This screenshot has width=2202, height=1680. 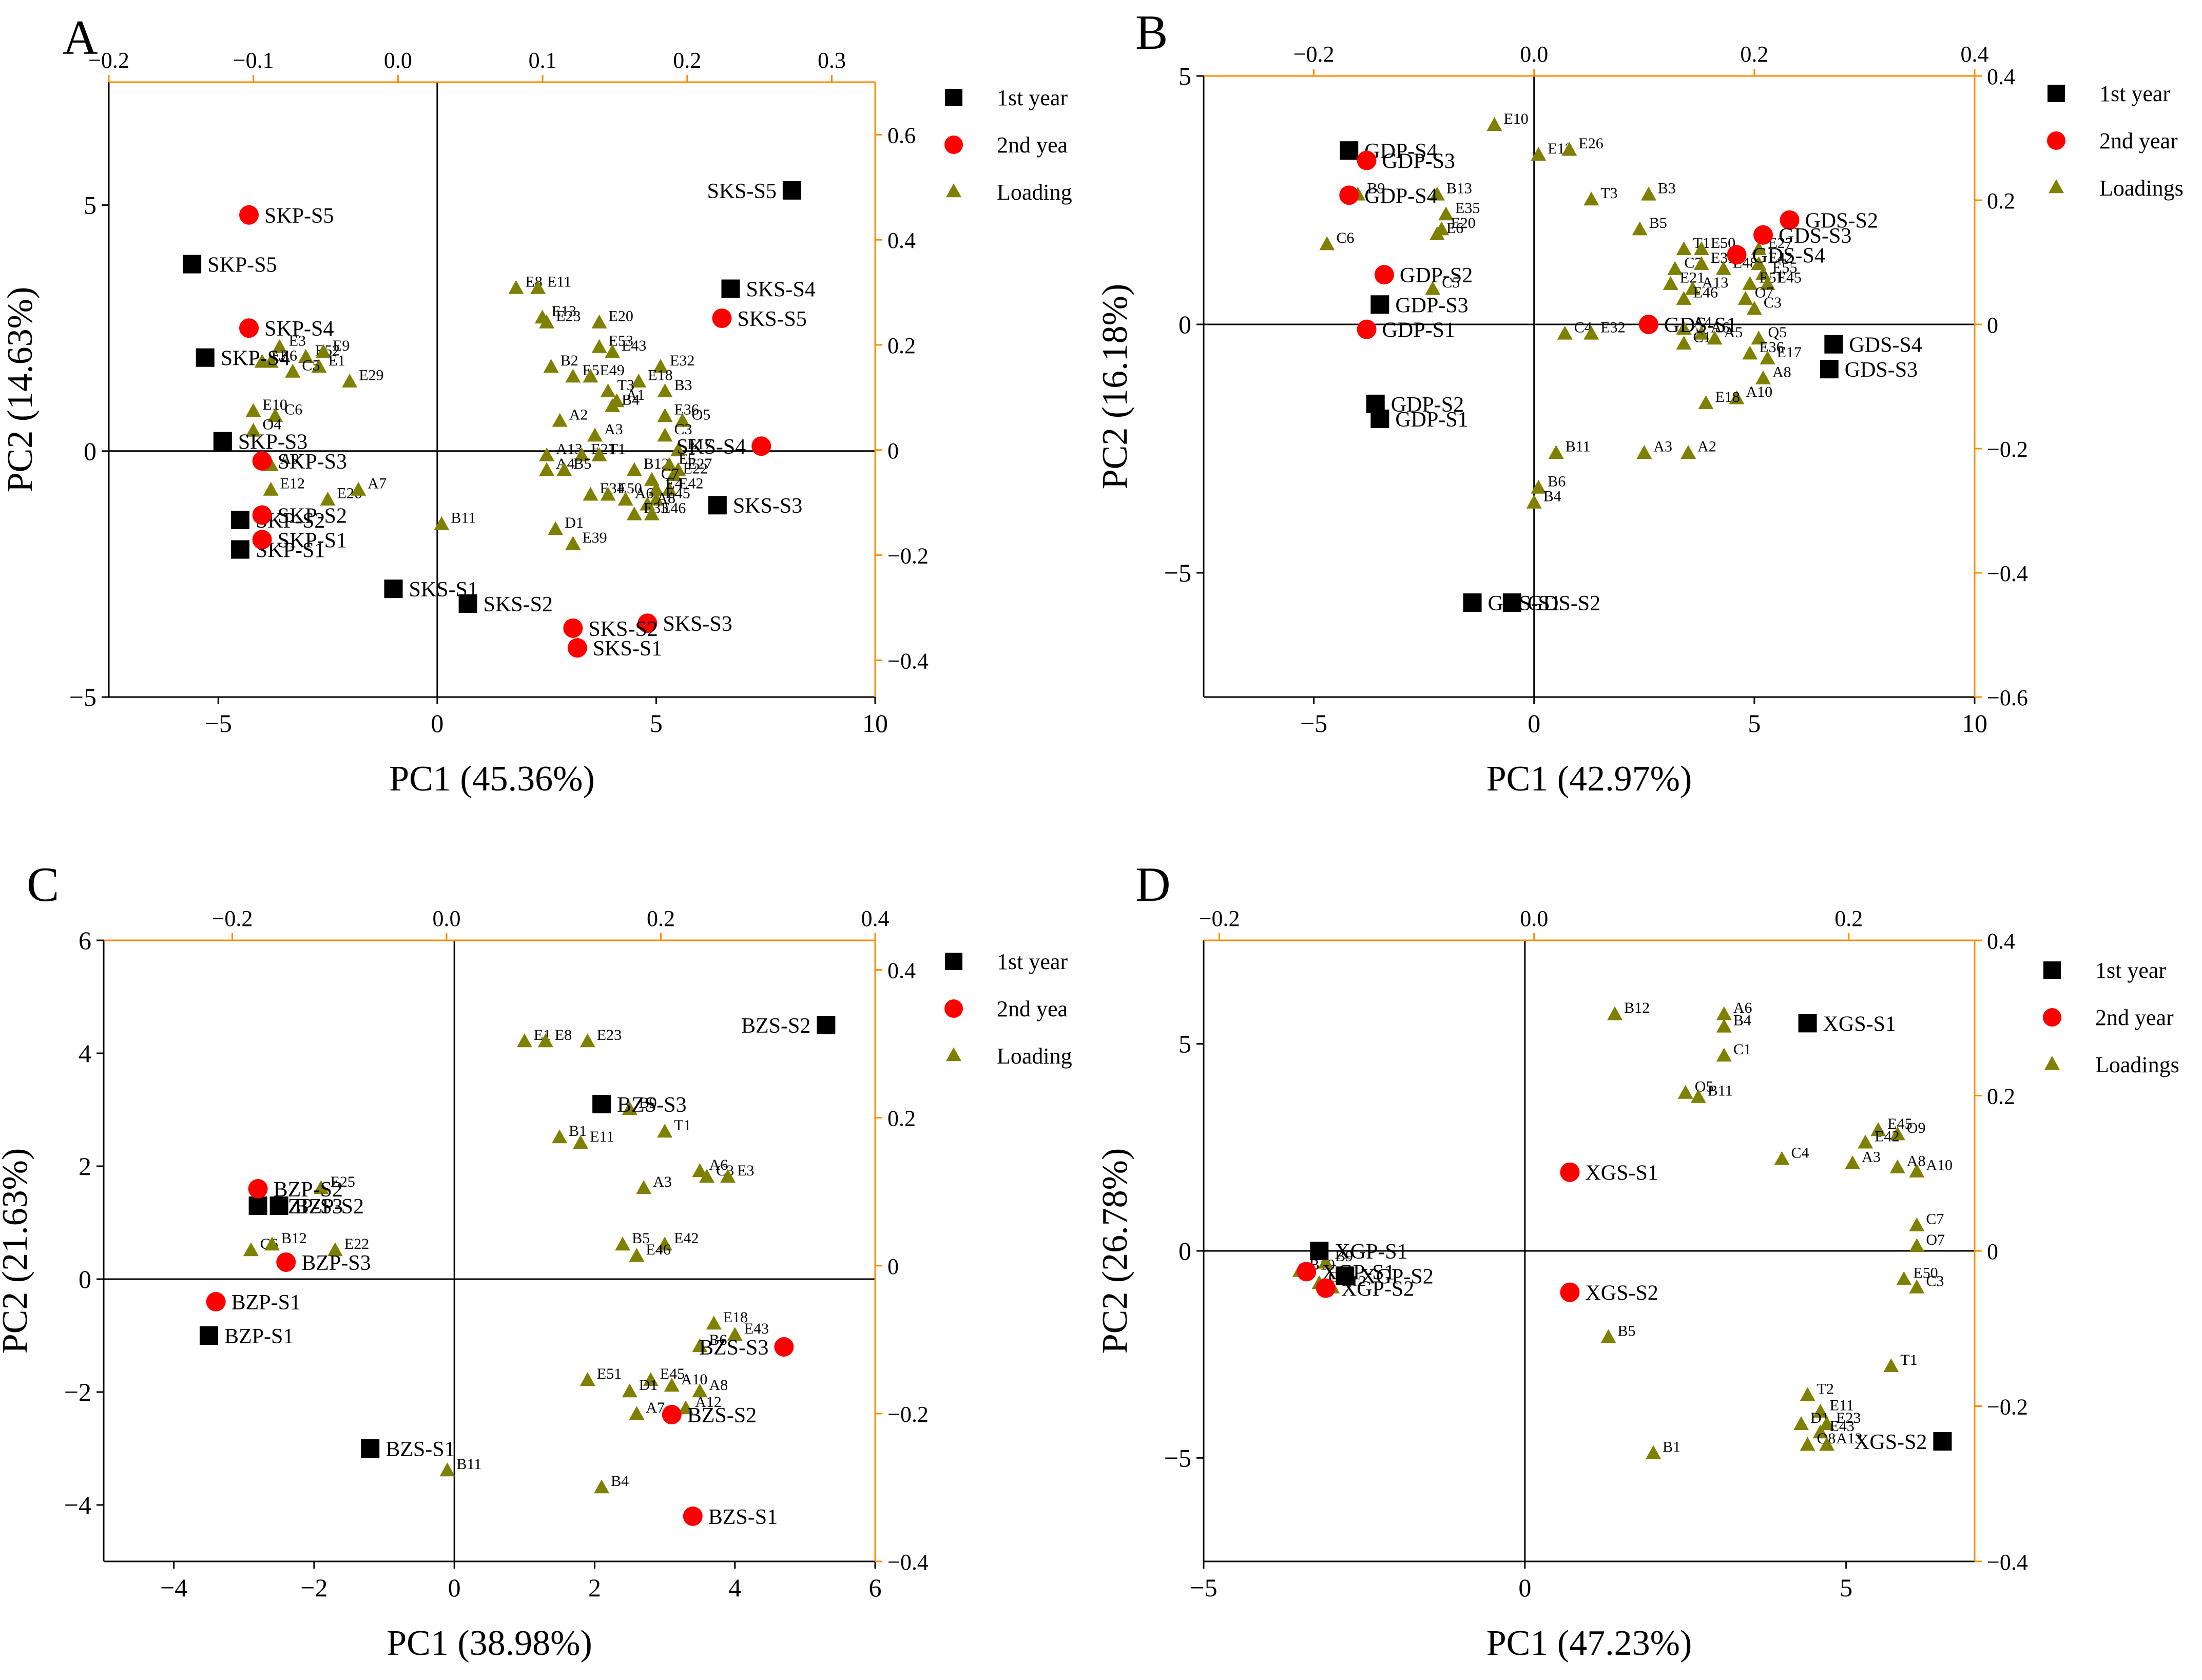 I want to click on loading-label: E23, so click(x=609, y=1035).